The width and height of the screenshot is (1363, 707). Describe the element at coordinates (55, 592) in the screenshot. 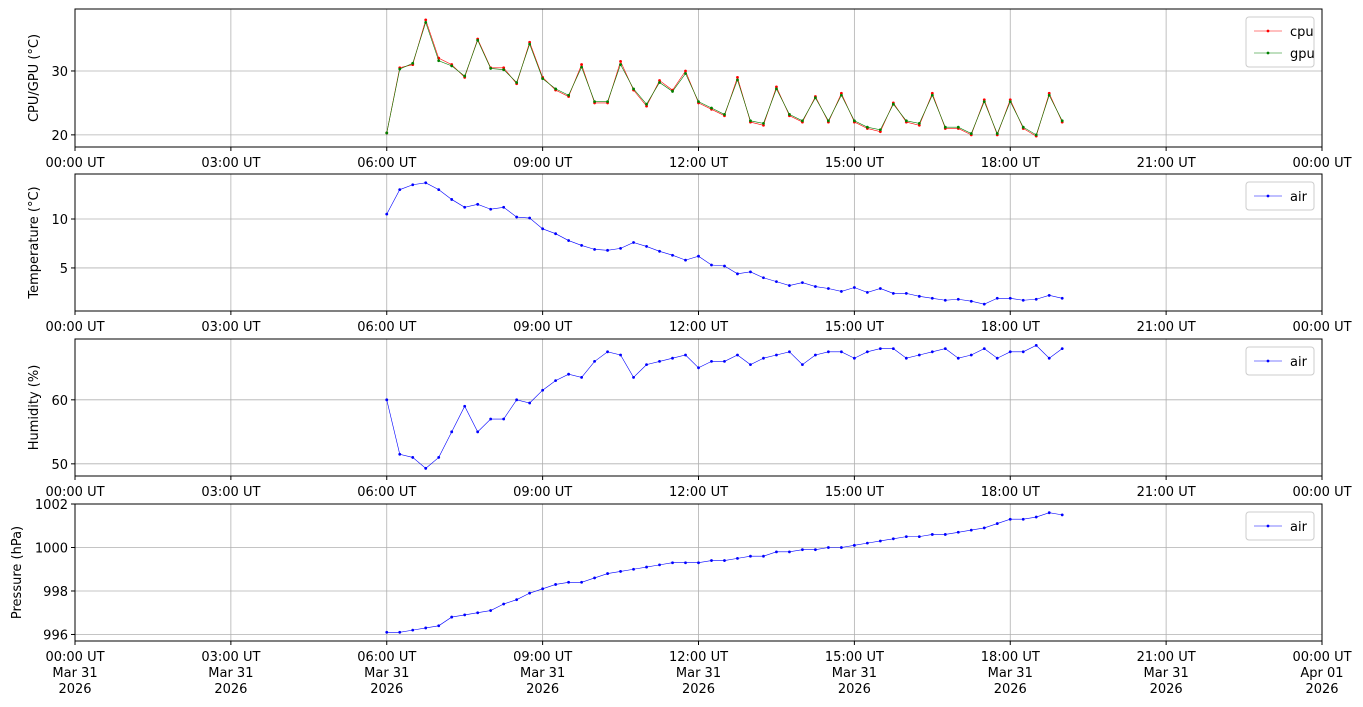

I see `y-tick-label: 998` at that location.